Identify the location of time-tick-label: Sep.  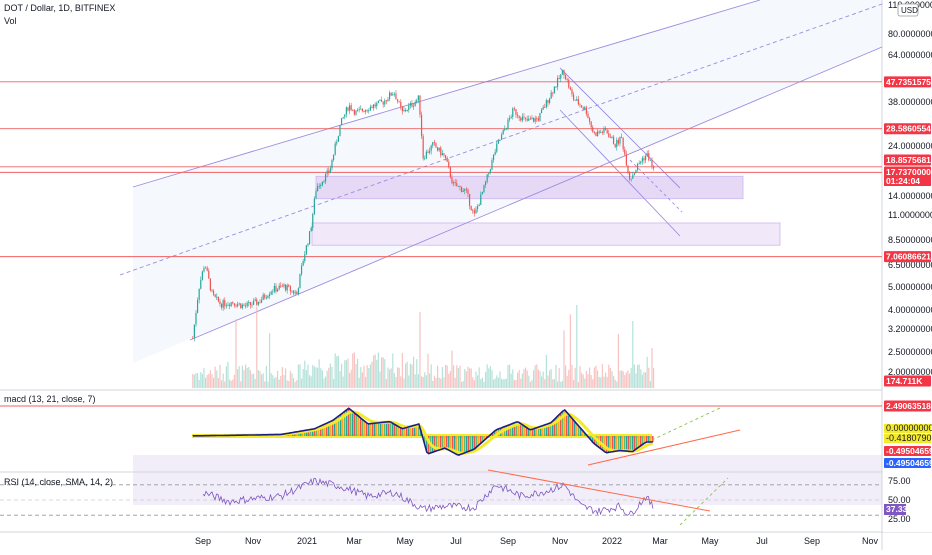
(812, 541).